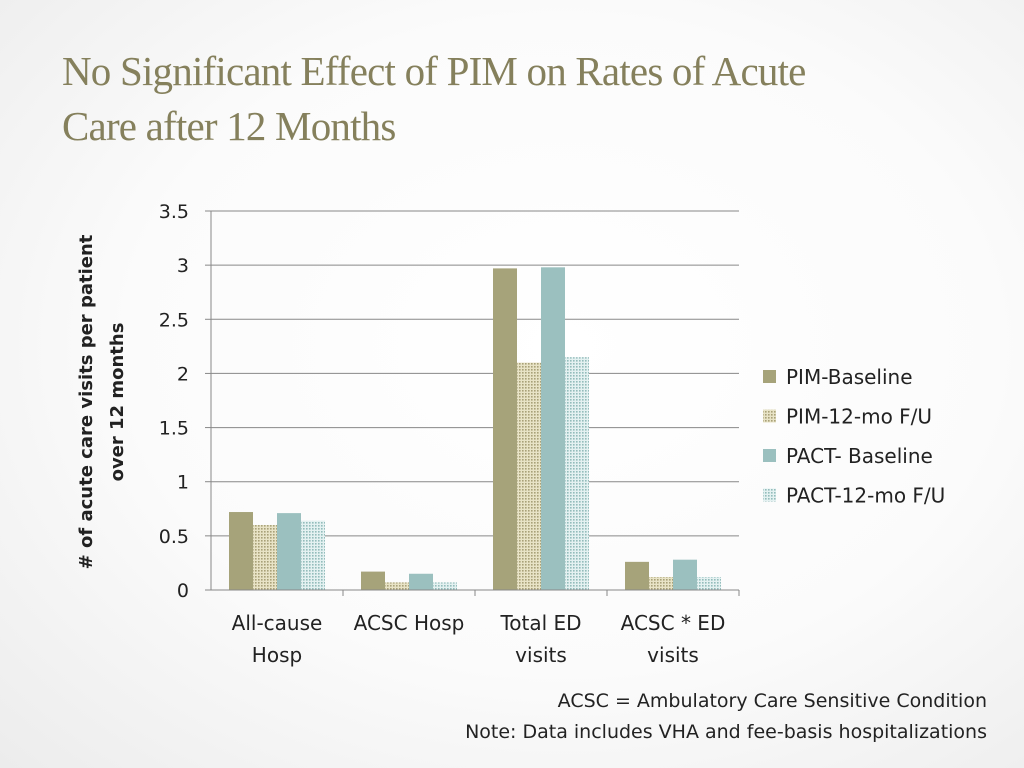 The width and height of the screenshot is (1024, 768). Describe the element at coordinates (183, 591) in the screenshot. I see `y-tick-label: 0` at that location.